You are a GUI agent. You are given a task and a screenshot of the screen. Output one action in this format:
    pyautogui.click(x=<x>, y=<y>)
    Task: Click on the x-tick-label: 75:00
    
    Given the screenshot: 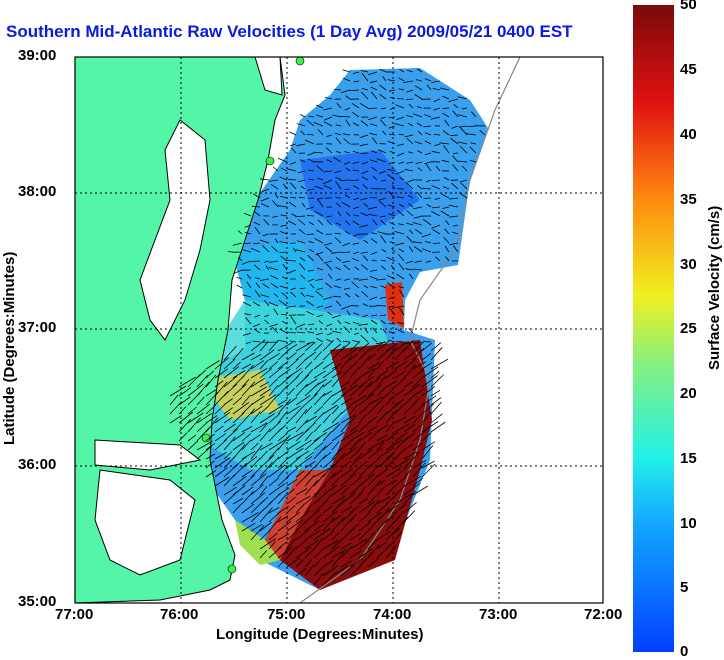 What is the action you would take?
    pyautogui.click(x=286, y=614)
    